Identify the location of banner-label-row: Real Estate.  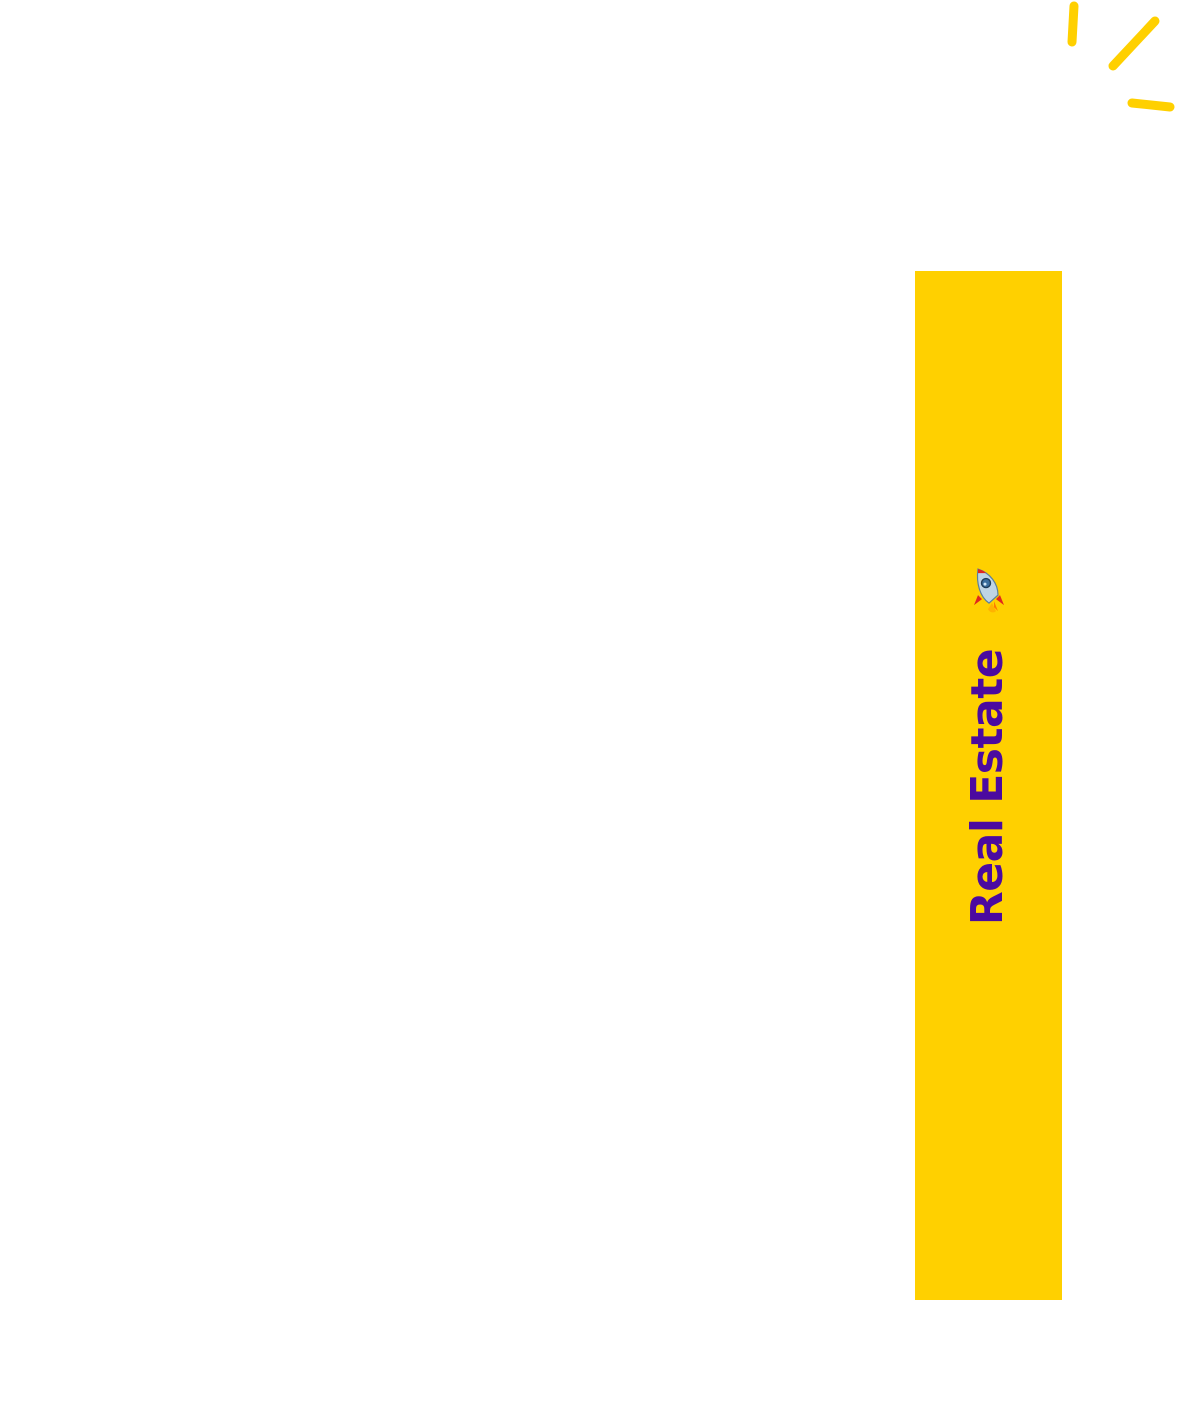
(987, 745).